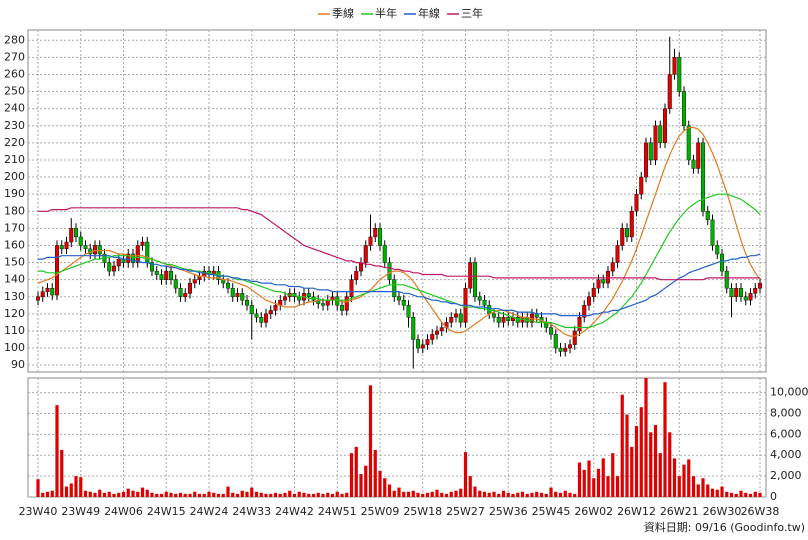 This screenshot has height=540, width=808. What do you see at coordinates (14, 210) in the screenshot?
I see `y-tick-label: 180` at bounding box center [14, 210].